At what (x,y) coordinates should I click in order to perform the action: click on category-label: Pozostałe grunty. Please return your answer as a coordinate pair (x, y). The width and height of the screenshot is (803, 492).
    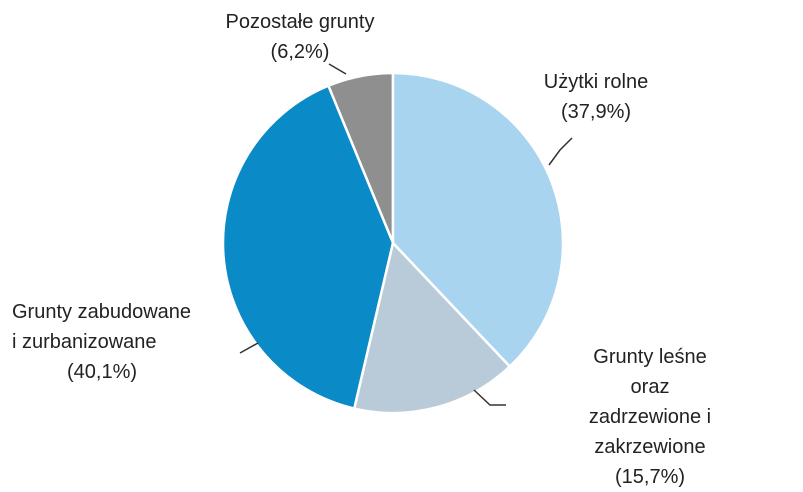
    Looking at the image, I should click on (300, 22).